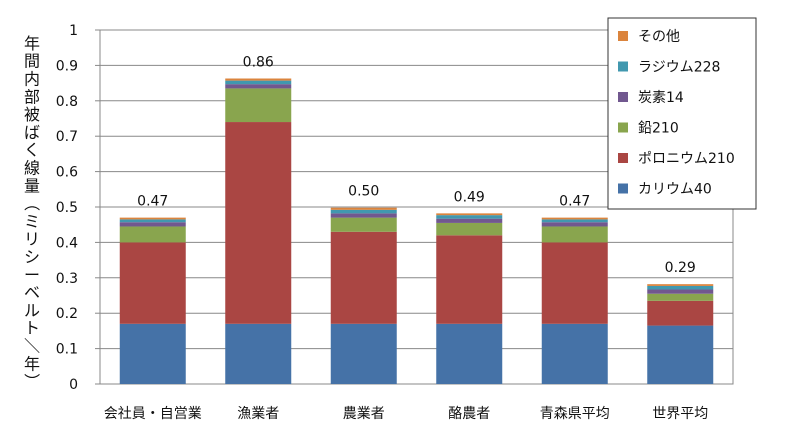 This screenshot has height=443, width=800. What do you see at coordinates (73, 31) in the screenshot?
I see `y-tick-label: 1` at bounding box center [73, 31].